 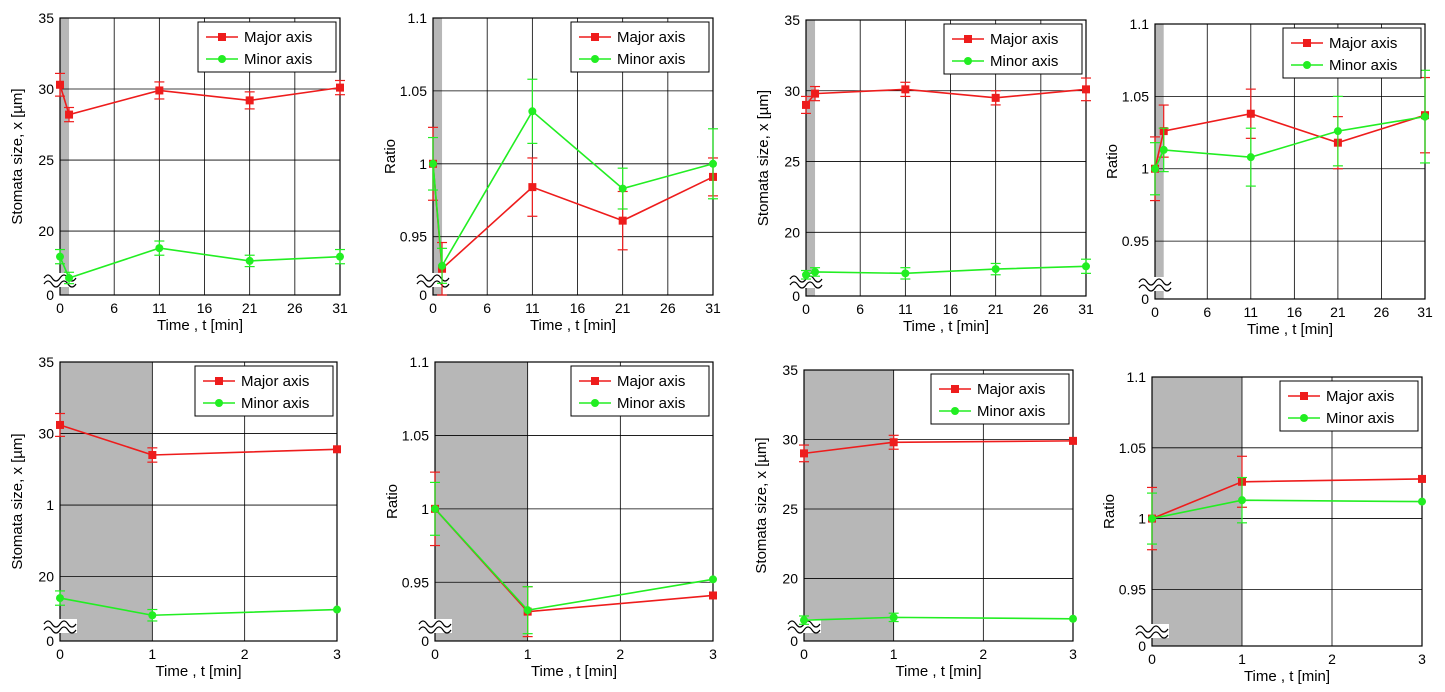 I want to click on y-tick-label: 1, so click(x=423, y=164).